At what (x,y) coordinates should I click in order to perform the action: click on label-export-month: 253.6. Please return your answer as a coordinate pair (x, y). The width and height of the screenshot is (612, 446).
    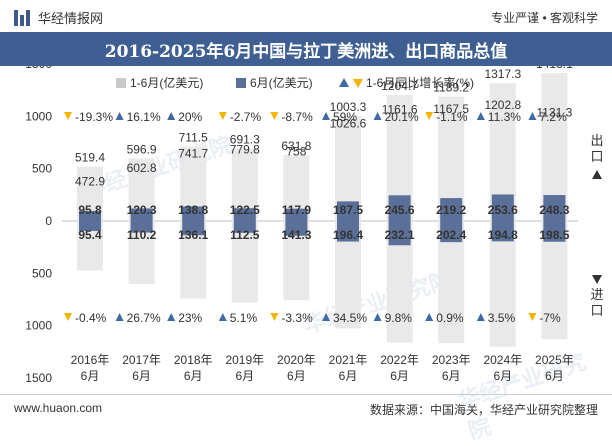
    Looking at the image, I should click on (503, 210).